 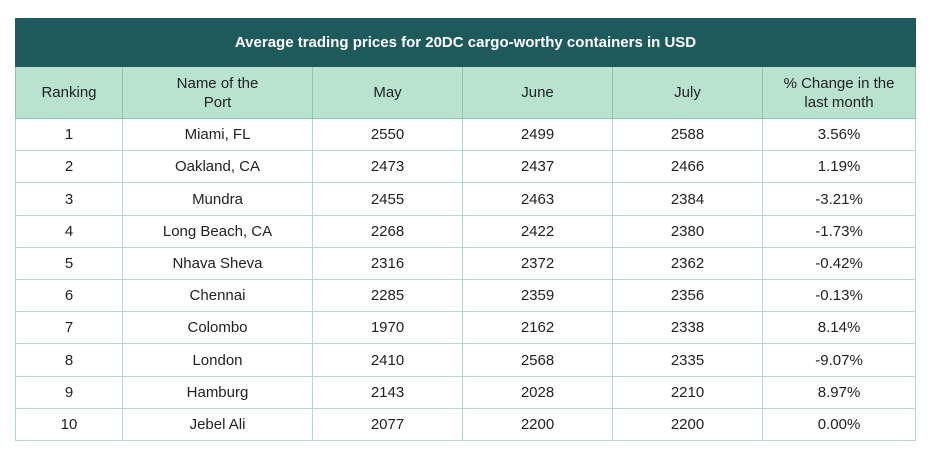 What do you see at coordinates (839, 360) in the screenshot?
I see `cell-change: -9.07%` at bounding box center [839, 360].